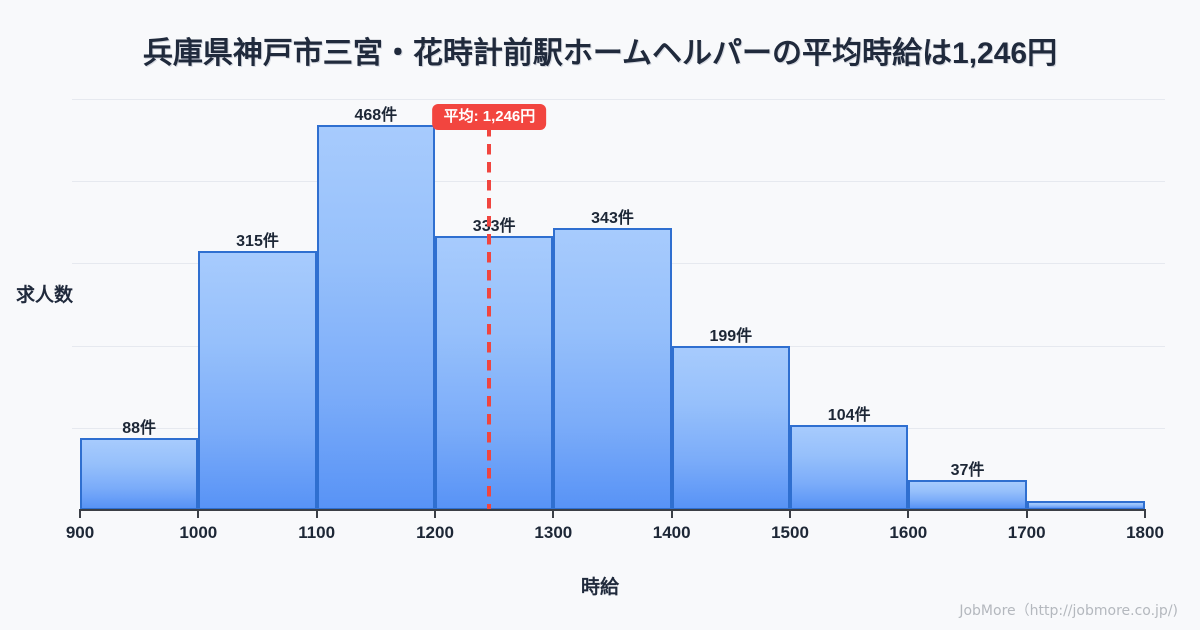 This screenshot has width=1200, height=630. What do you see at coordinates (317, 532) in the screenshot?
I see `x-axis-tick-label: 1100` at bounding box center [317, 532].